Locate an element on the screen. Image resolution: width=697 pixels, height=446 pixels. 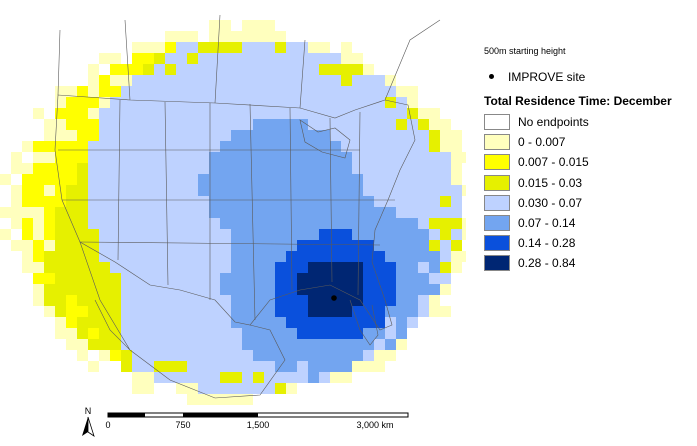
improve-site-marker is located at coordinates (334, 298).